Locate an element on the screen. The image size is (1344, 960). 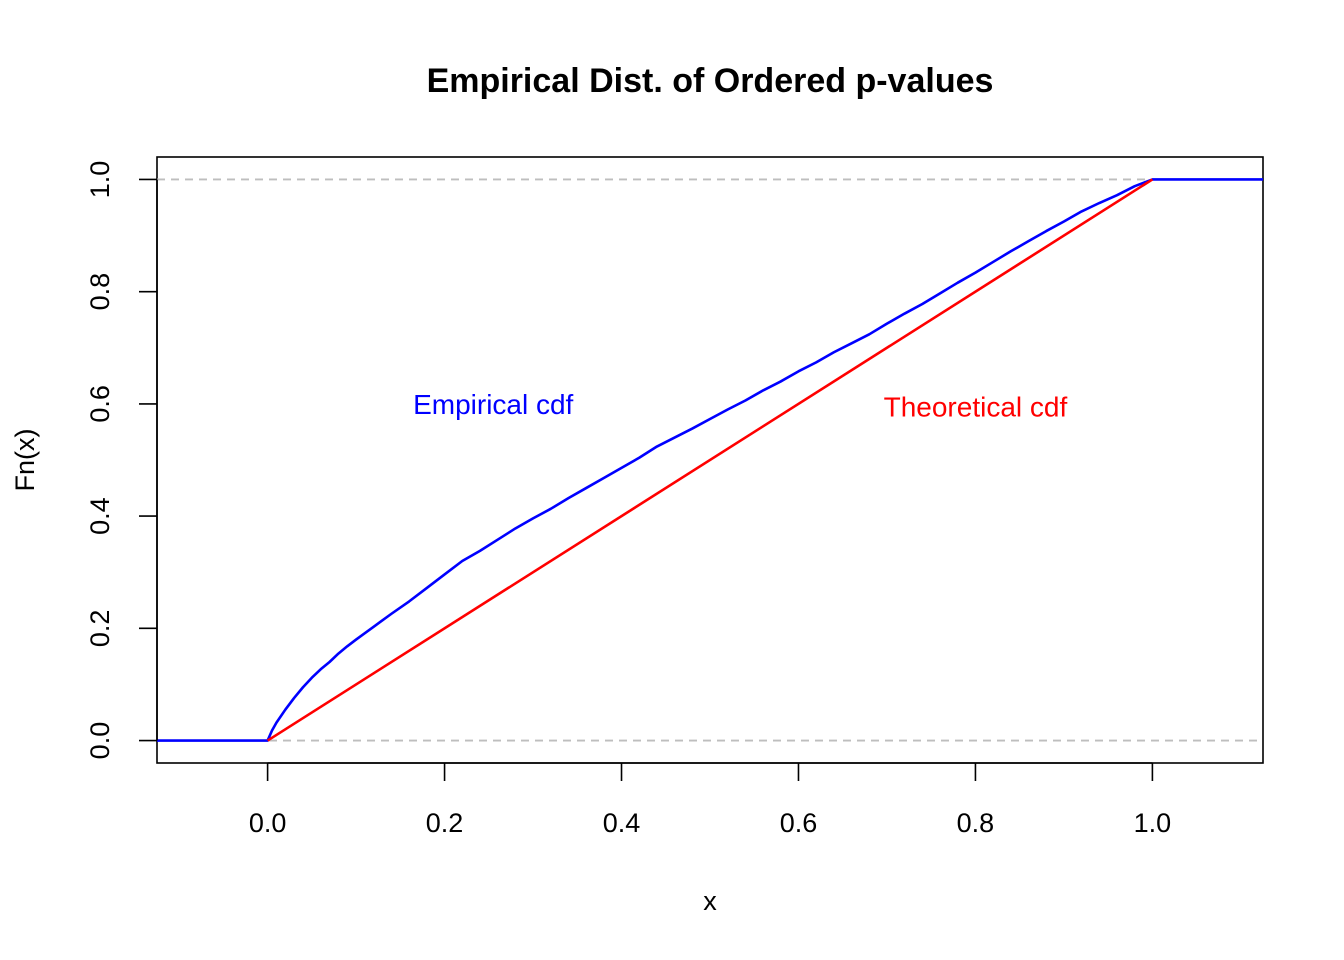
x-tick-label-2: 0.4 is located at coordinates (622, 823).